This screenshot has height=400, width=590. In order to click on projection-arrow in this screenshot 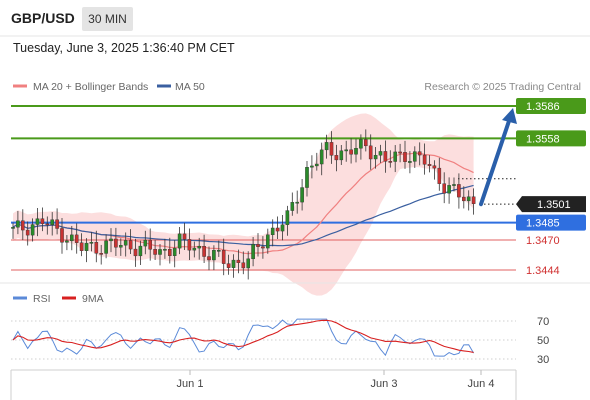, I will do `click(498, 157)`.